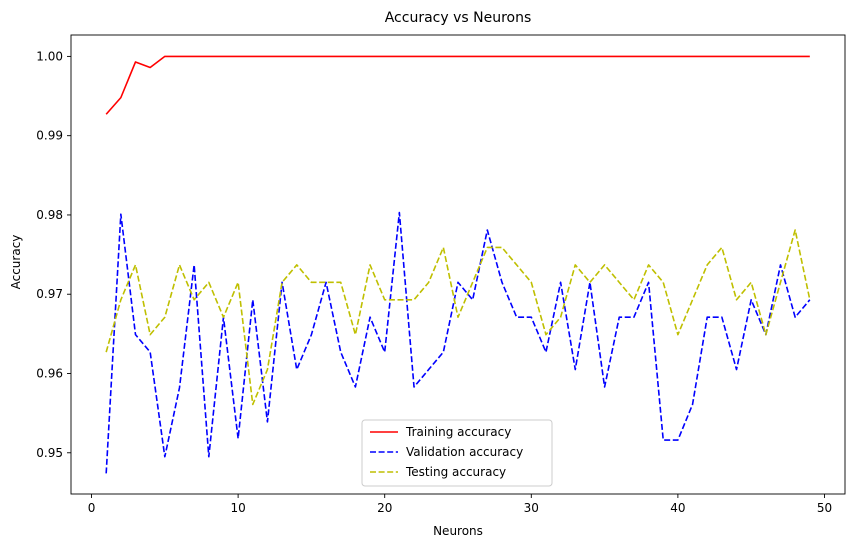 The width and height of the screenshot is (855, 551). What do you see at coordinates (458, 18) in the screenshot?
I see `chart-title: Accuracy vs Neurons` at bounding box center [458, 18].